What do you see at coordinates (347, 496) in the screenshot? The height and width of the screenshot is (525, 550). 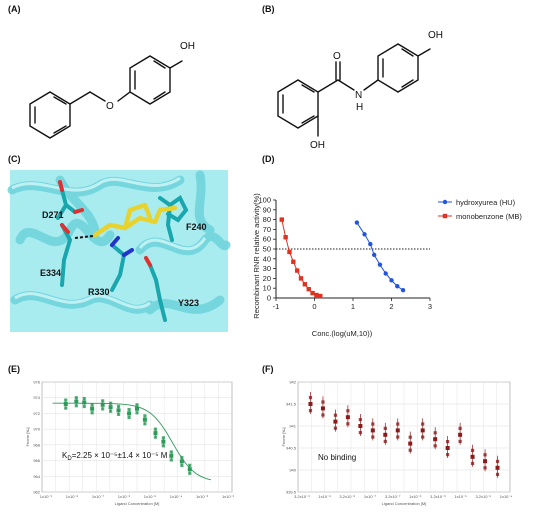 I see `x-tick-label: 3.2x10⁻⁸` at bounding box center [347, 496].